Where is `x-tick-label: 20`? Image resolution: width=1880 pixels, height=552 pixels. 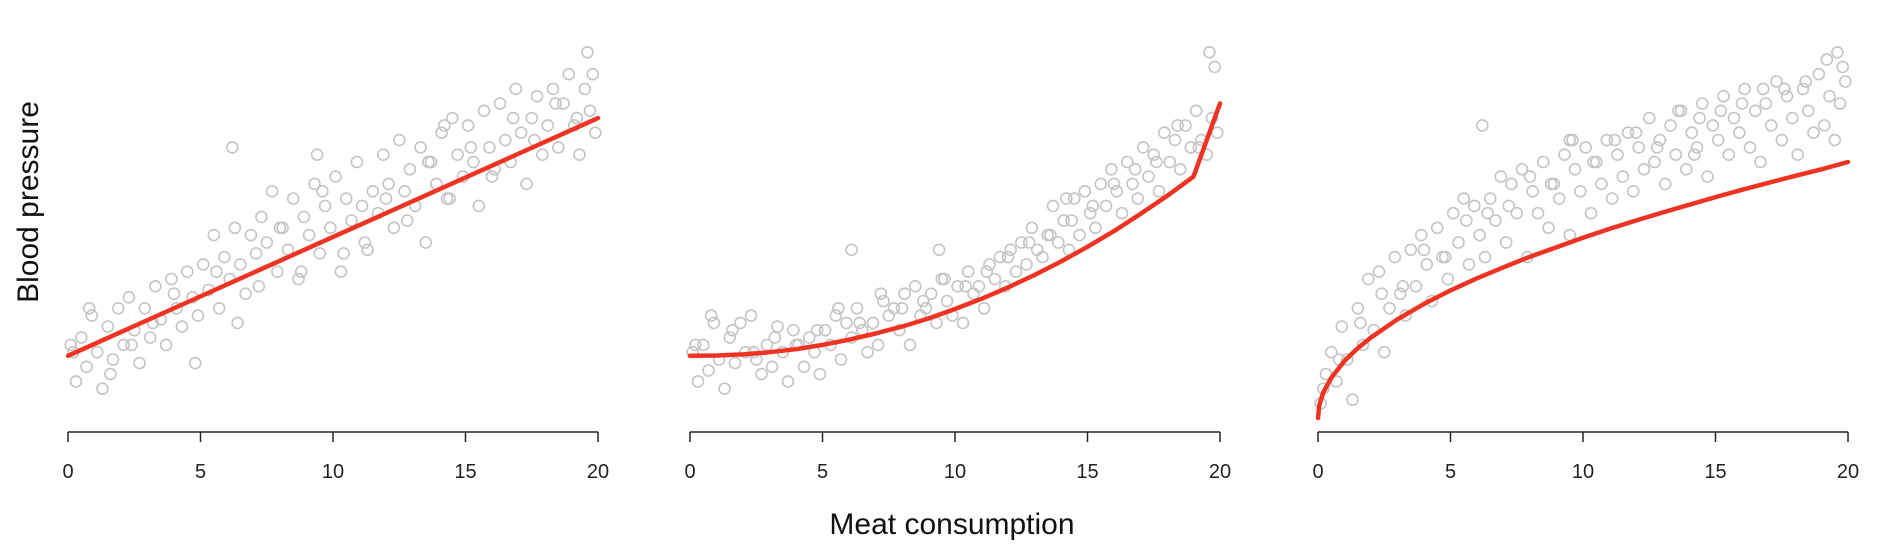
x-tick-label: 20 is located at coordinates (1220, 472).